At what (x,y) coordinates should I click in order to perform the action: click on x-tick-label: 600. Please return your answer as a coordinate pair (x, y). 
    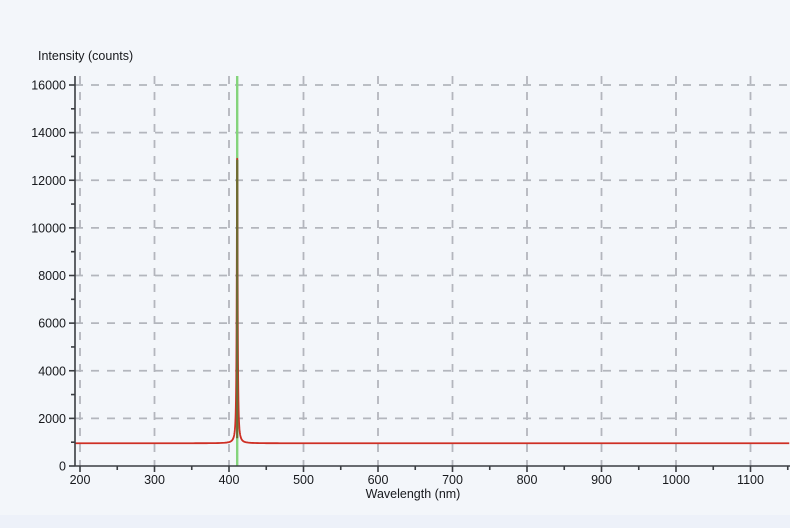
    Looking at the image, I should click on (378, 480).